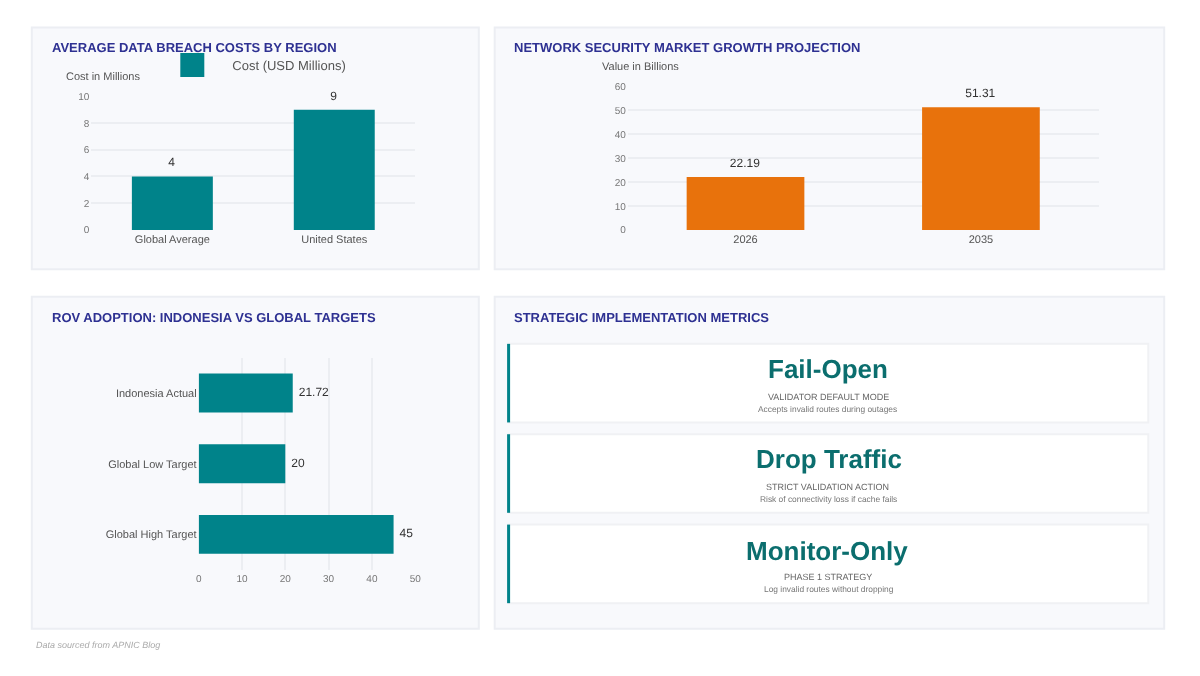  I want to click on text: Fail-Open, so click(828, 369).